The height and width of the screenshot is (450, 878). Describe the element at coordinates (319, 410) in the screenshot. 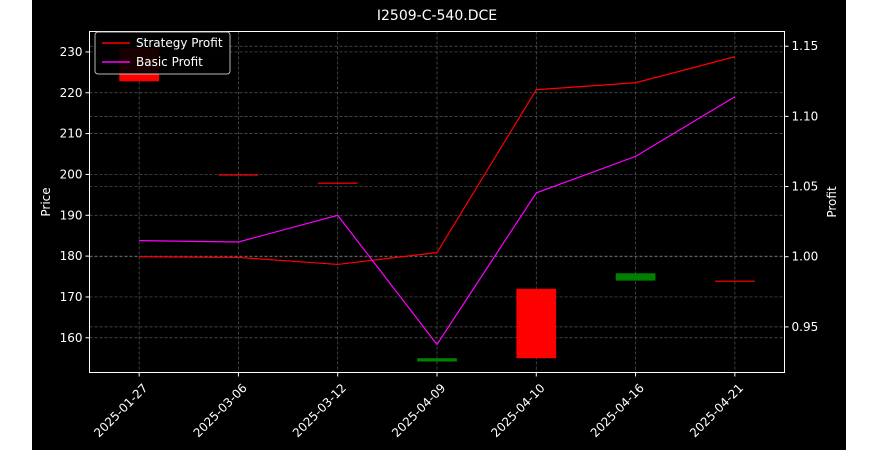

I see `x-tick-label: 2025-03-12` at that location.